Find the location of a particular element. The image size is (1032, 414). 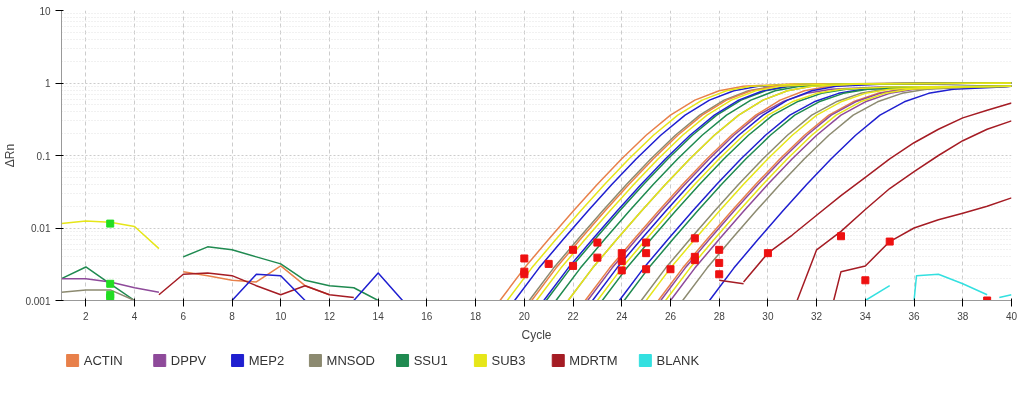

legend-label: DPPV is located at coordinates (188, 360).